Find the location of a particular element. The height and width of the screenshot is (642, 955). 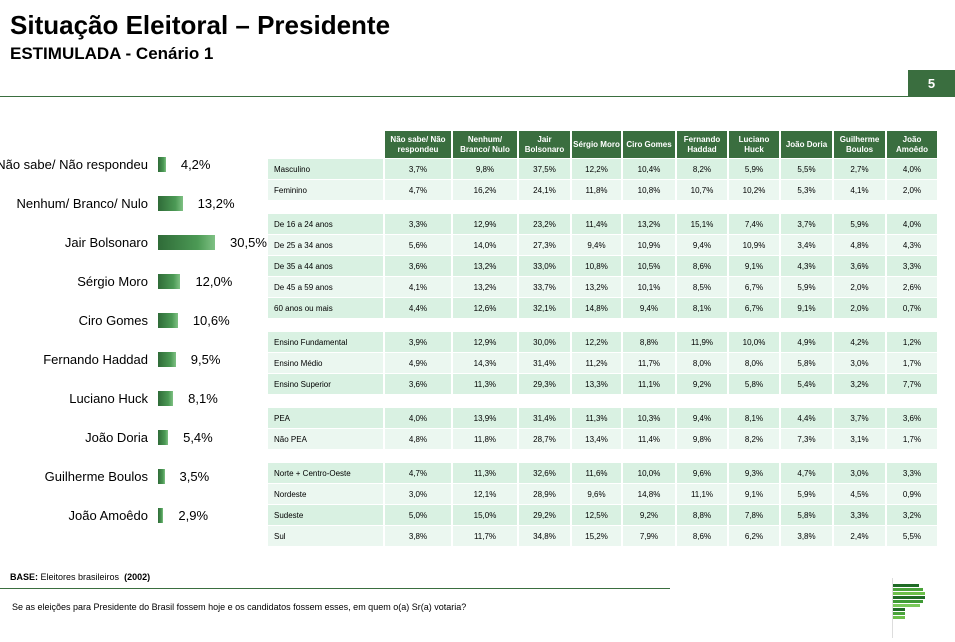

cell-value: 5,4% is located at coordinates (806, 384).